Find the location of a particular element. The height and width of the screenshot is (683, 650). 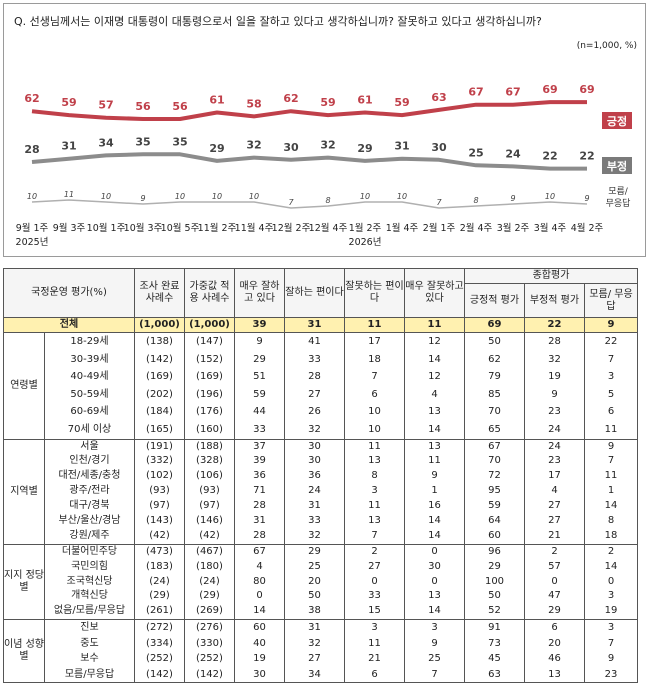

x-tick-label: 9월 1주 is located at coordinates (32, 228).